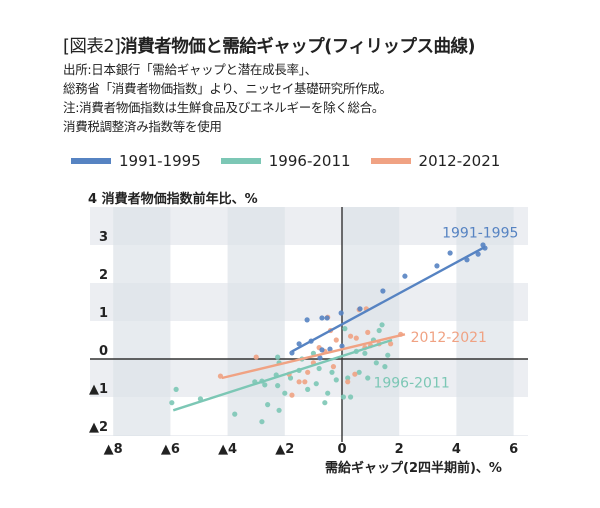  What do you see at coordinates (91, 161) in the screenshot?
I see `legend-swatch-blue` at bounding box center [91, 161].